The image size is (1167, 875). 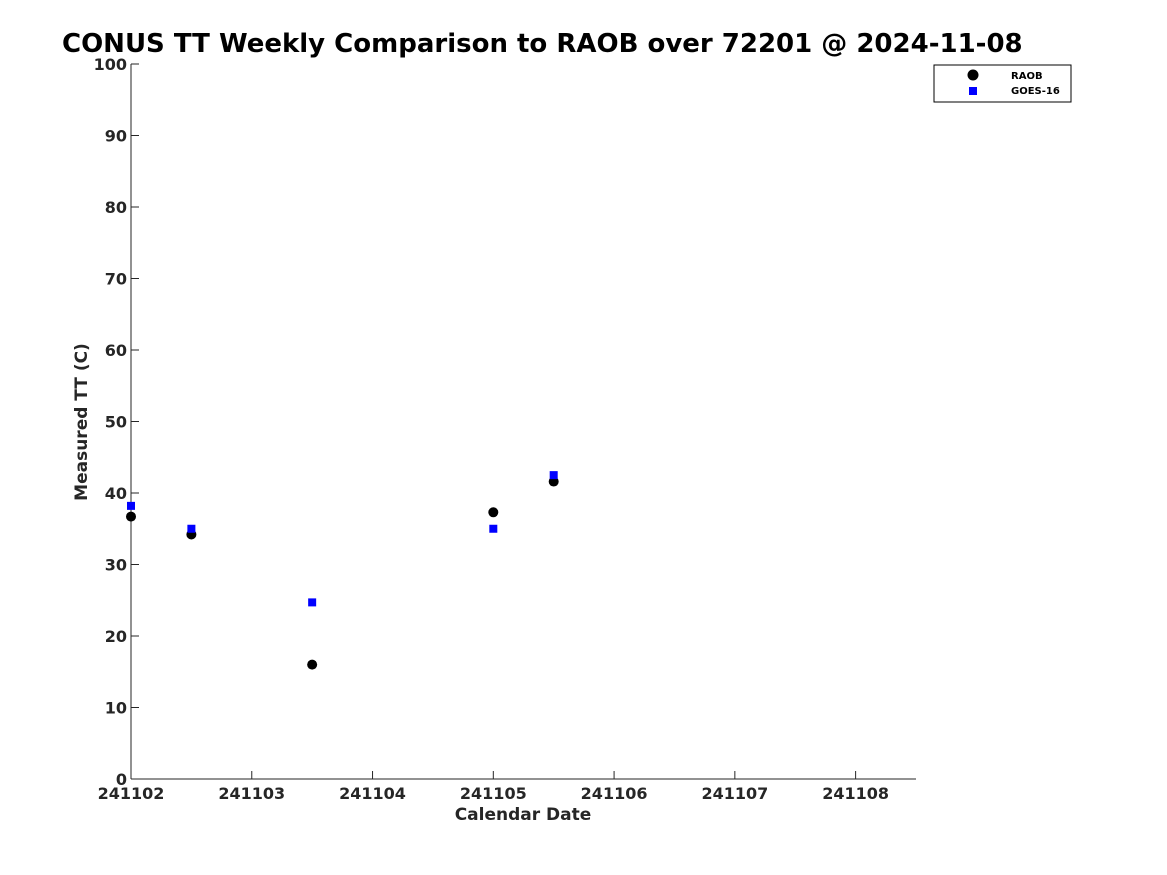 I want to click on y-tick-label: 40, so click(x=116, y=493).